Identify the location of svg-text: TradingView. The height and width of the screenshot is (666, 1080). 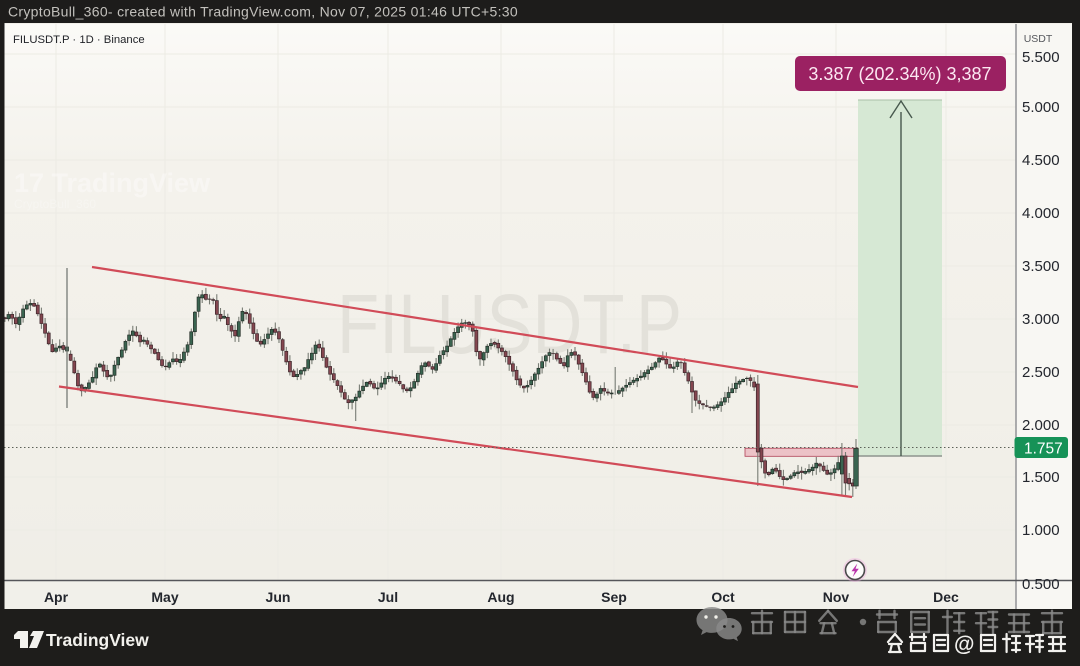
(97, 640).